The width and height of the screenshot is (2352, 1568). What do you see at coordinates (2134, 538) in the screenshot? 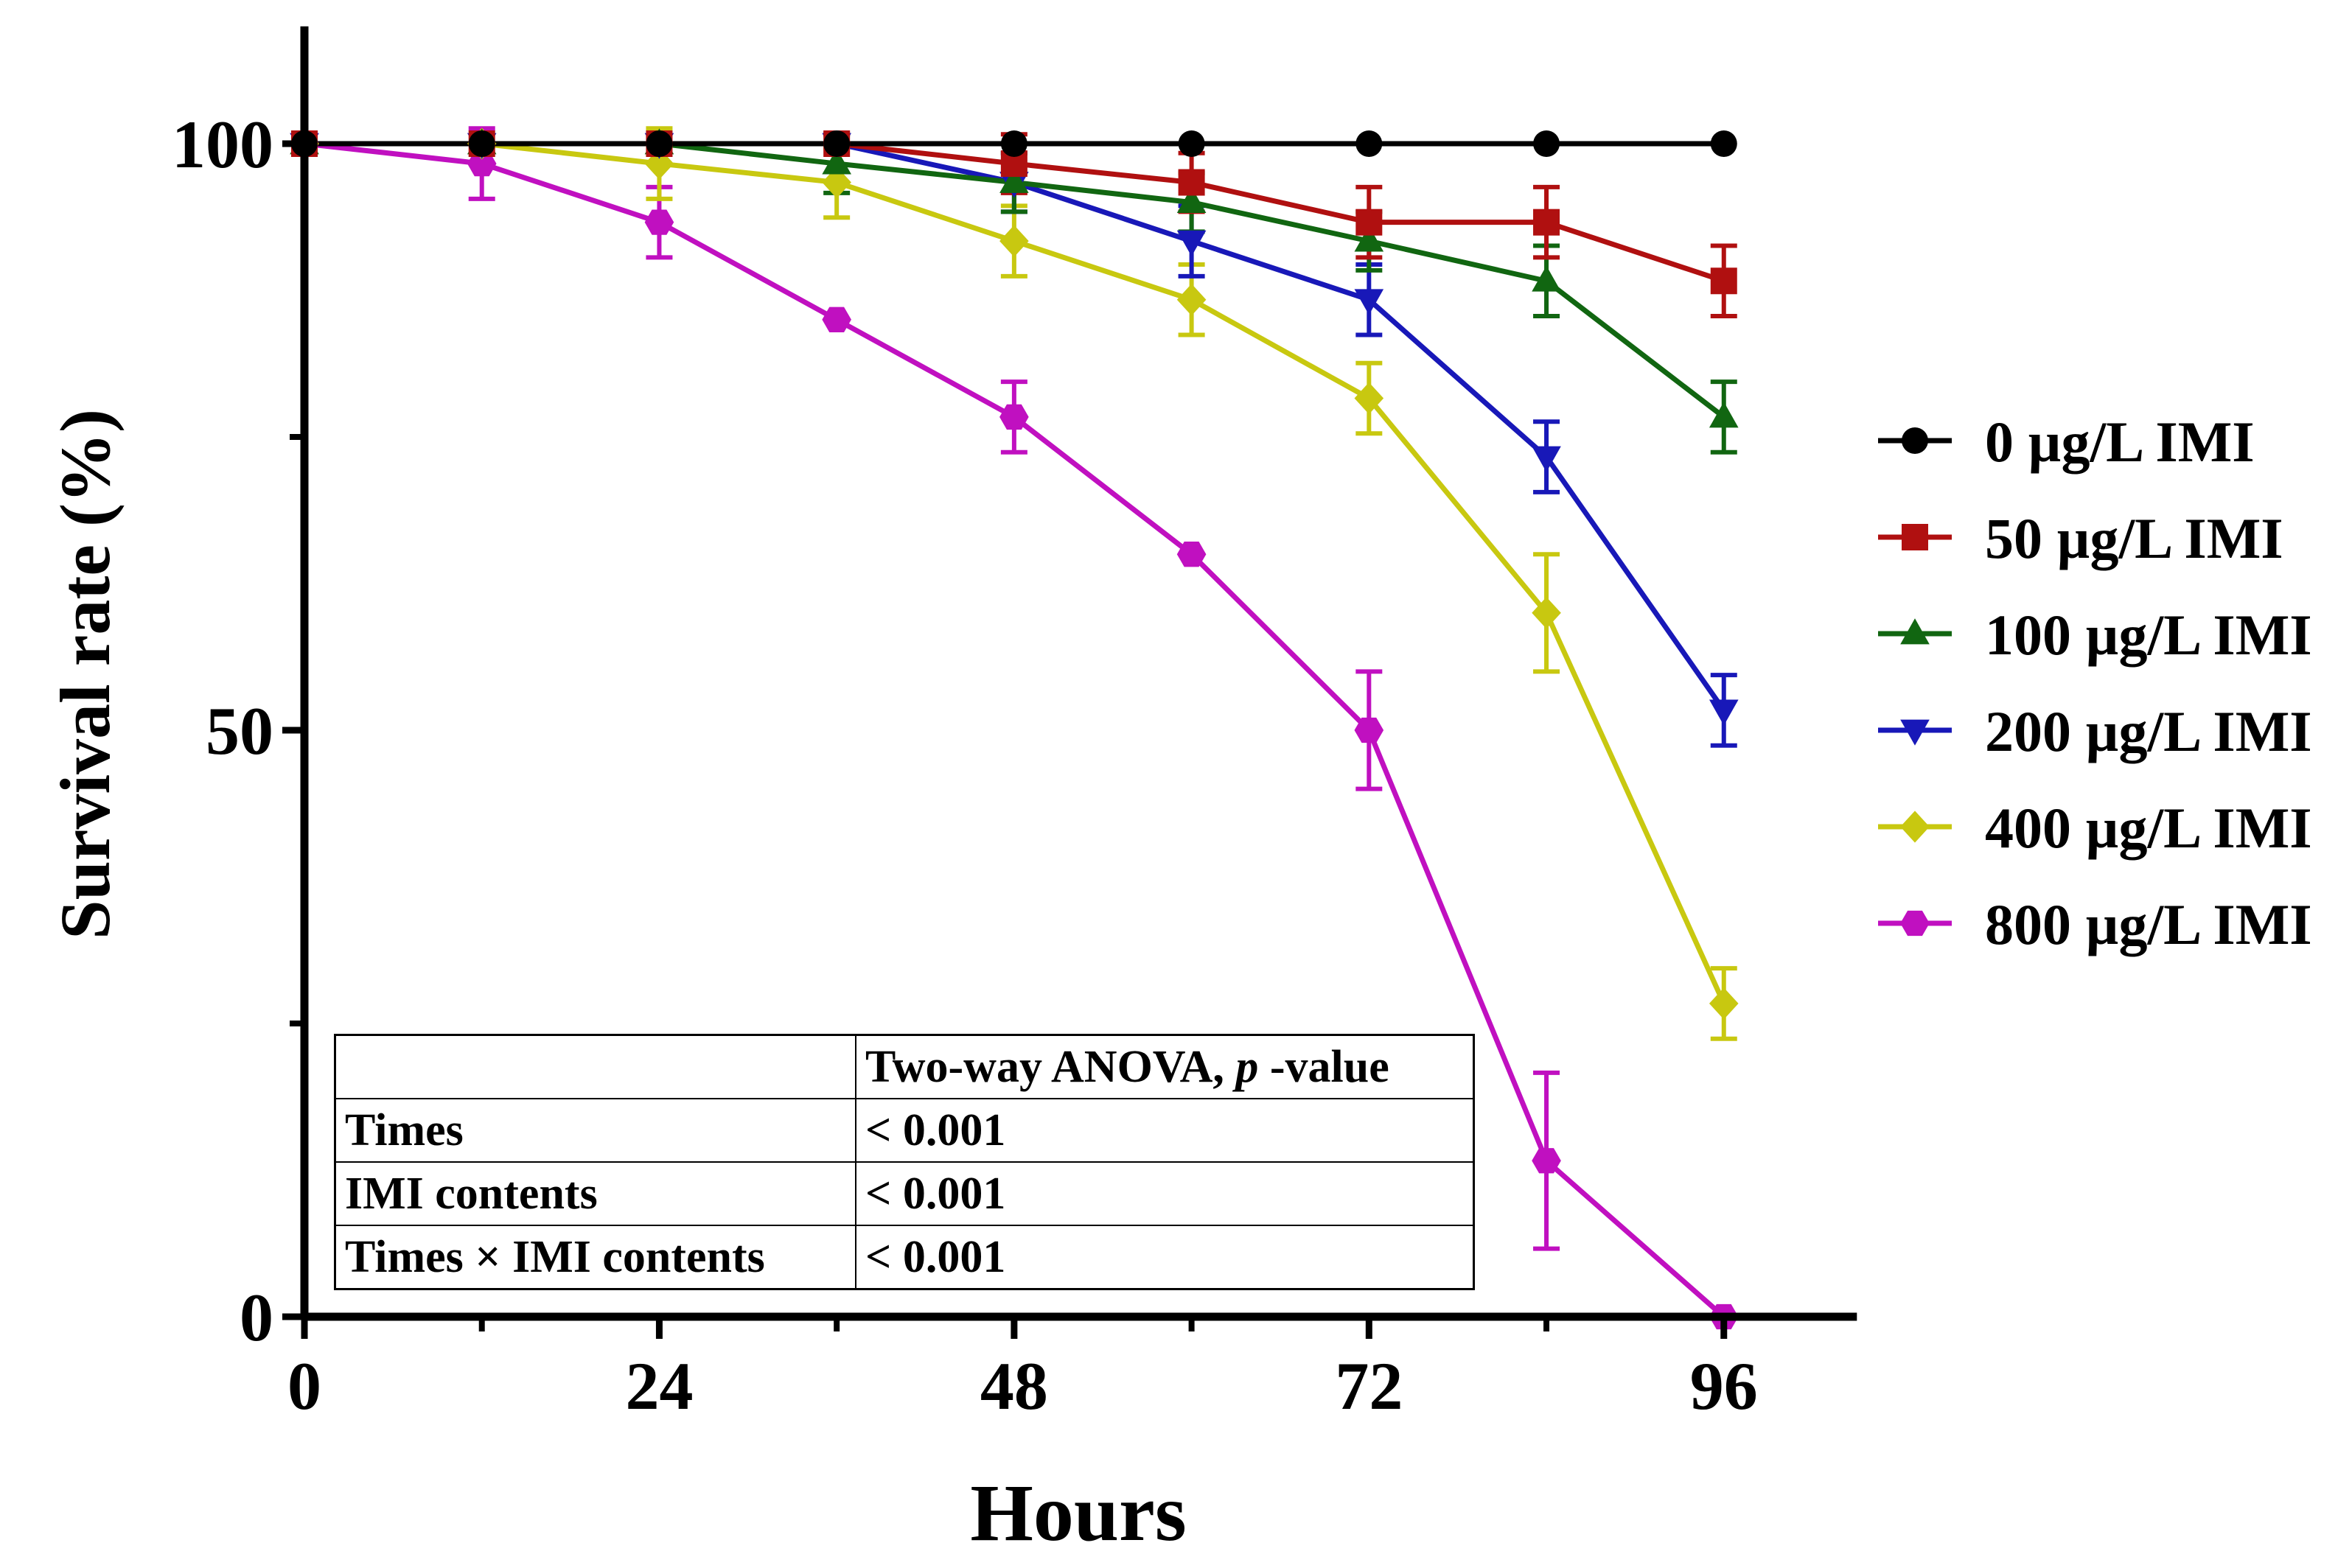
I see `legend-label: 50 µg/L IMI` at bounding box center [2134, 538].